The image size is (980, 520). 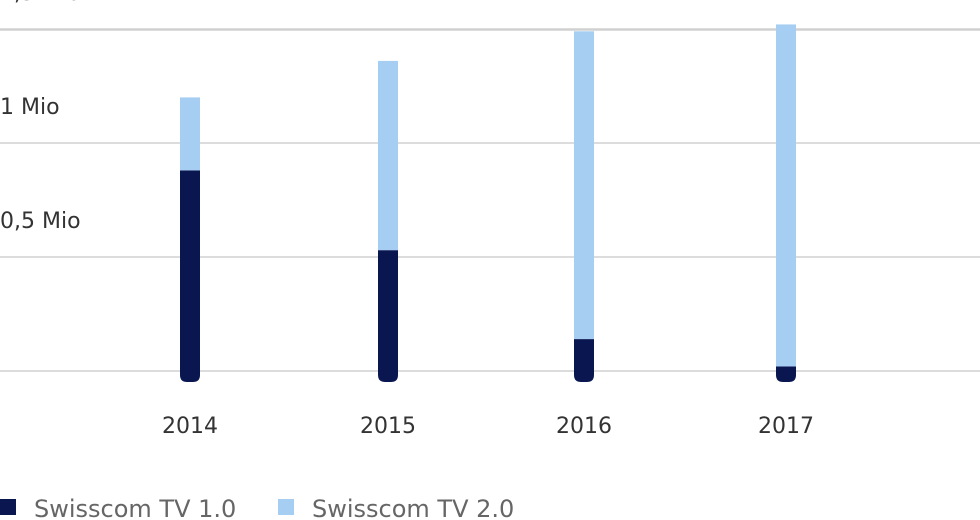 What do you see at coordinates (413, 507) in the screenshot?
I see `legend-label: Swisscom TV 2.0` at bounding box center [413, 507].